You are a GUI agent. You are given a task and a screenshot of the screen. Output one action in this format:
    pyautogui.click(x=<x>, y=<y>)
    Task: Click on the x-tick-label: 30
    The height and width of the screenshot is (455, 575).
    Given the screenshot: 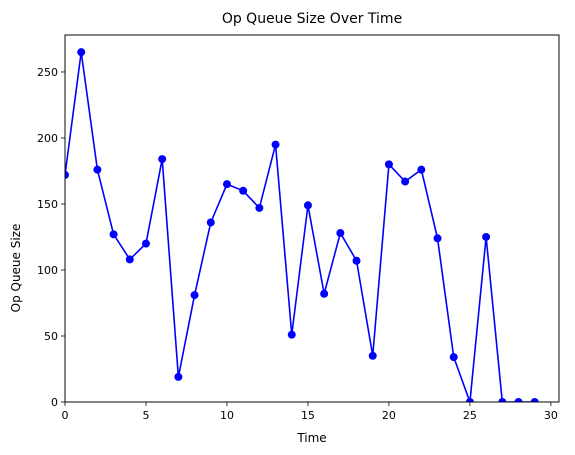 What is the action you would take?
    pyautogui.click(x=551, y=415)
    